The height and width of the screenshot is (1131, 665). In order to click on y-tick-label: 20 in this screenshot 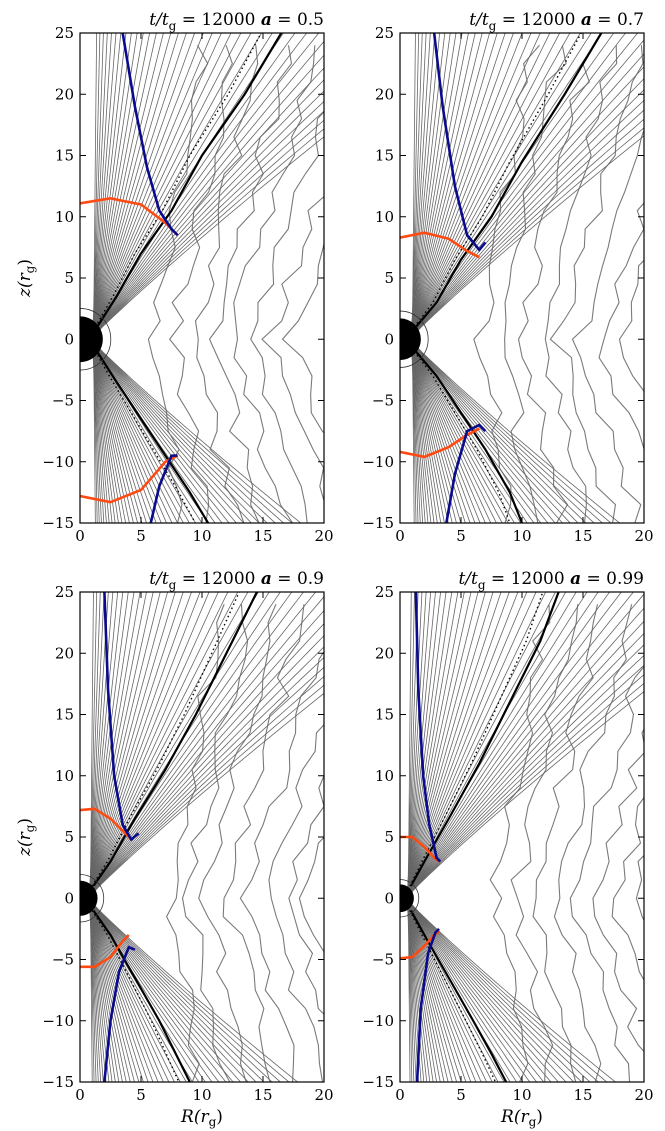, I will do `click(384, 94)`.